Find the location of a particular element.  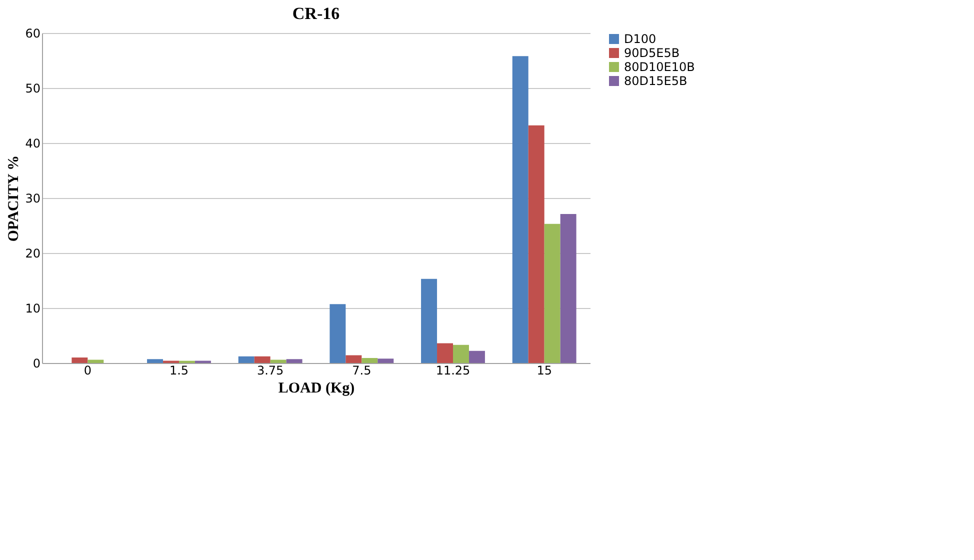

x-axis-title: LOAD (Kg) is located at coordinates (316, 388).